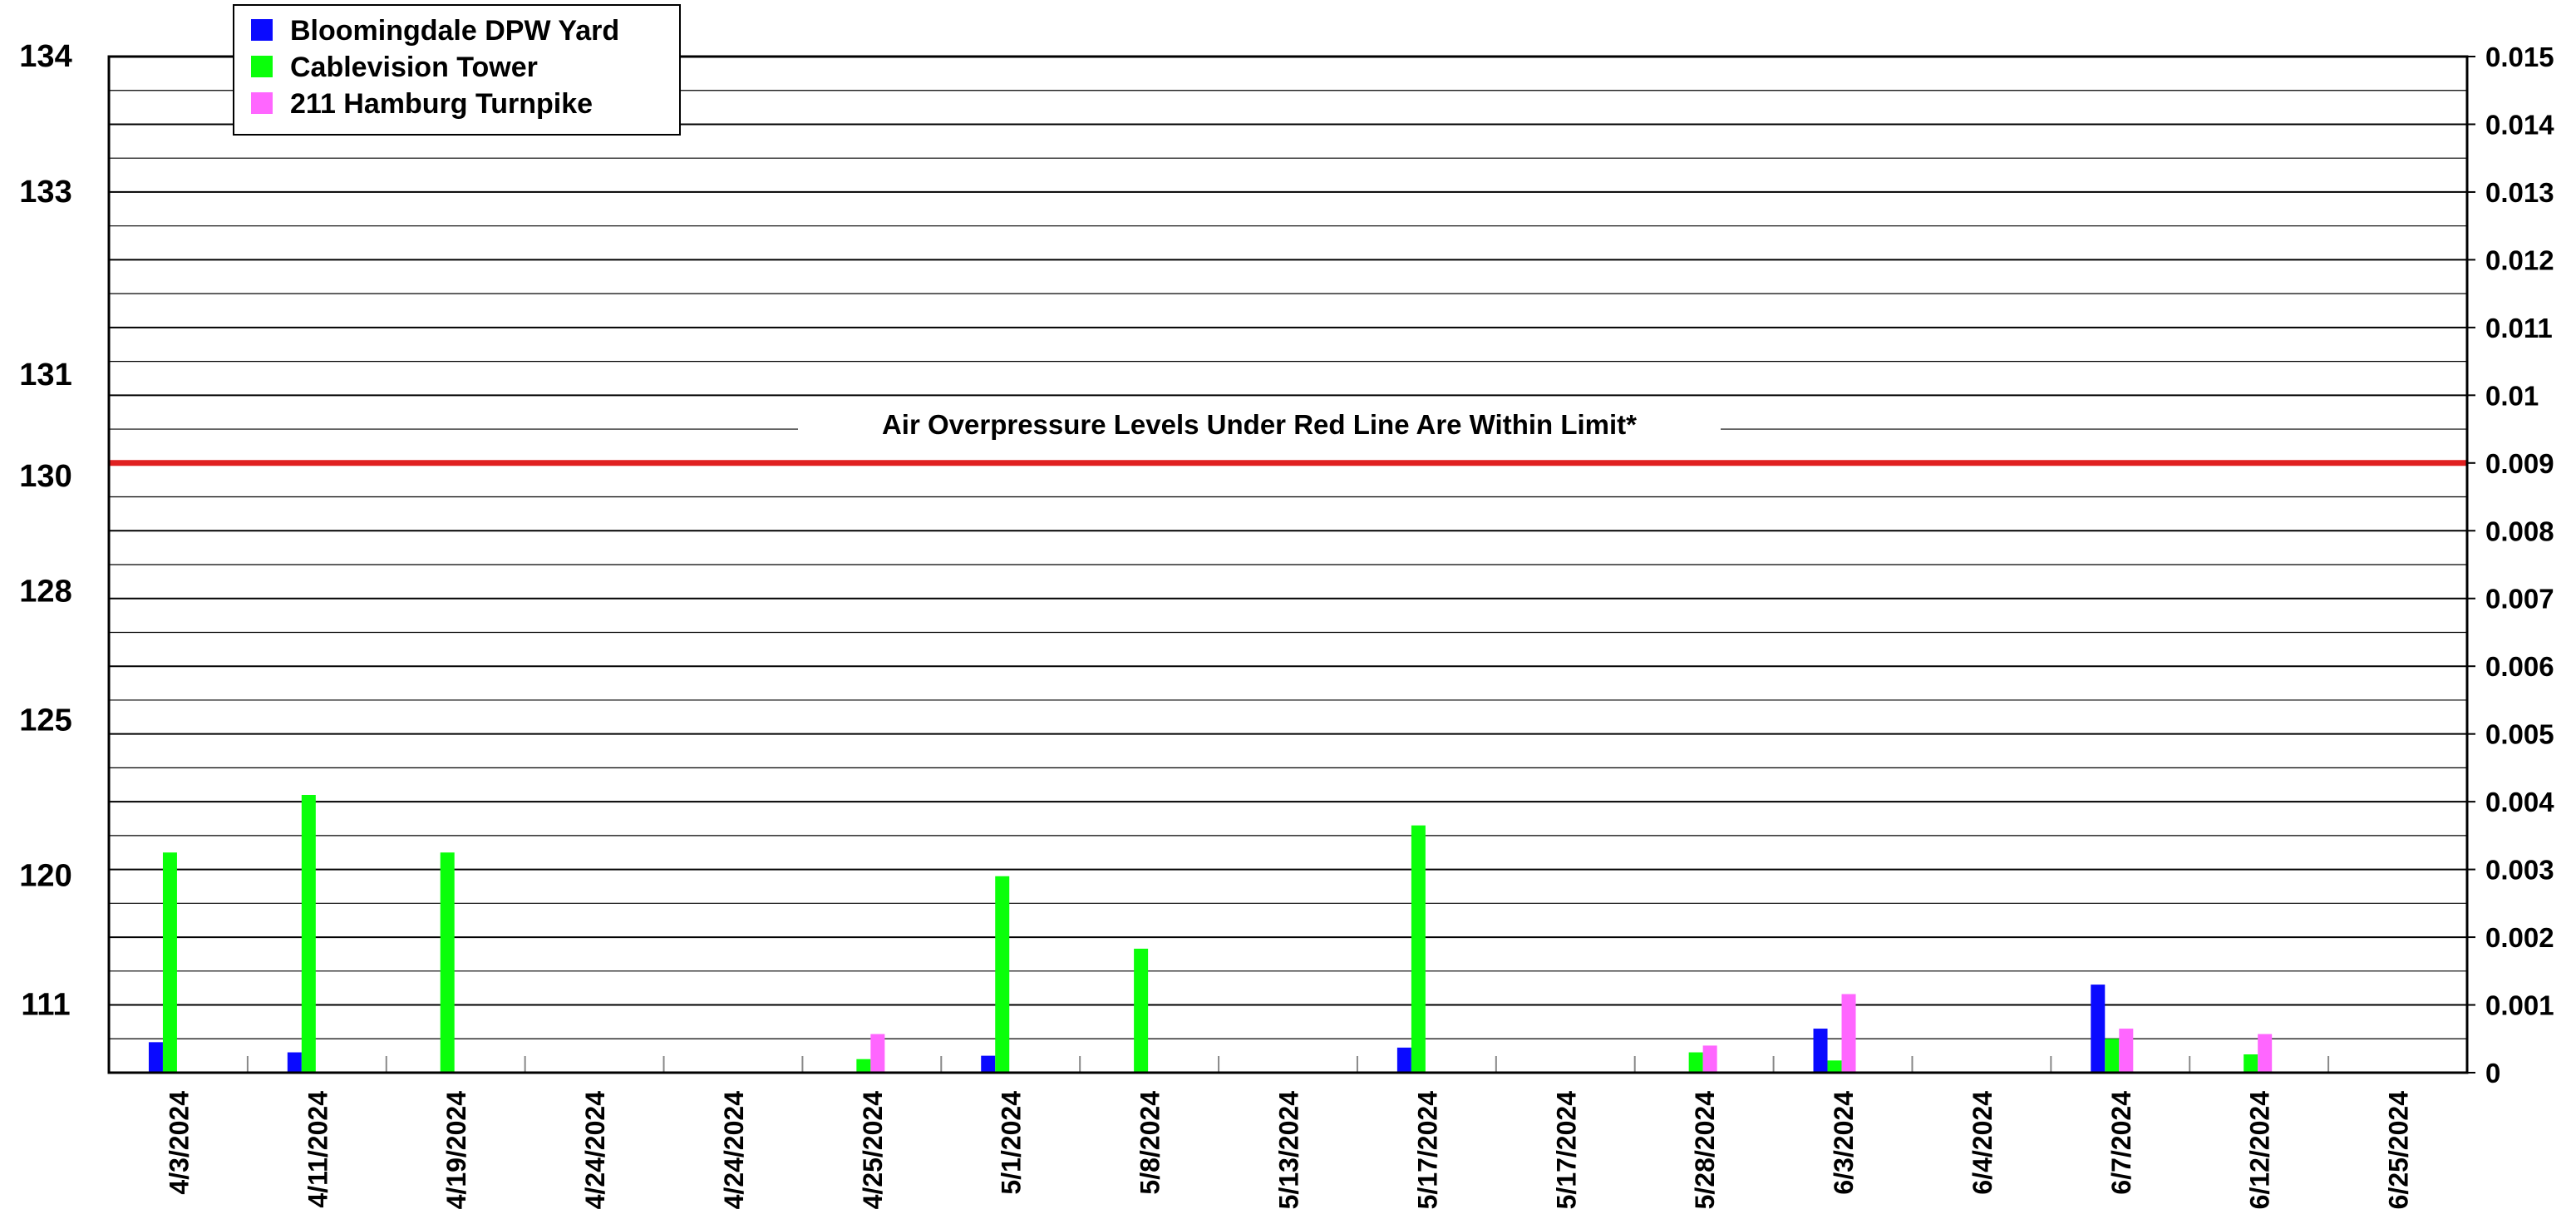 The image size is (2576, 1224). I want to click on y-right-tick-label: 0.012, so click(2519, 259).